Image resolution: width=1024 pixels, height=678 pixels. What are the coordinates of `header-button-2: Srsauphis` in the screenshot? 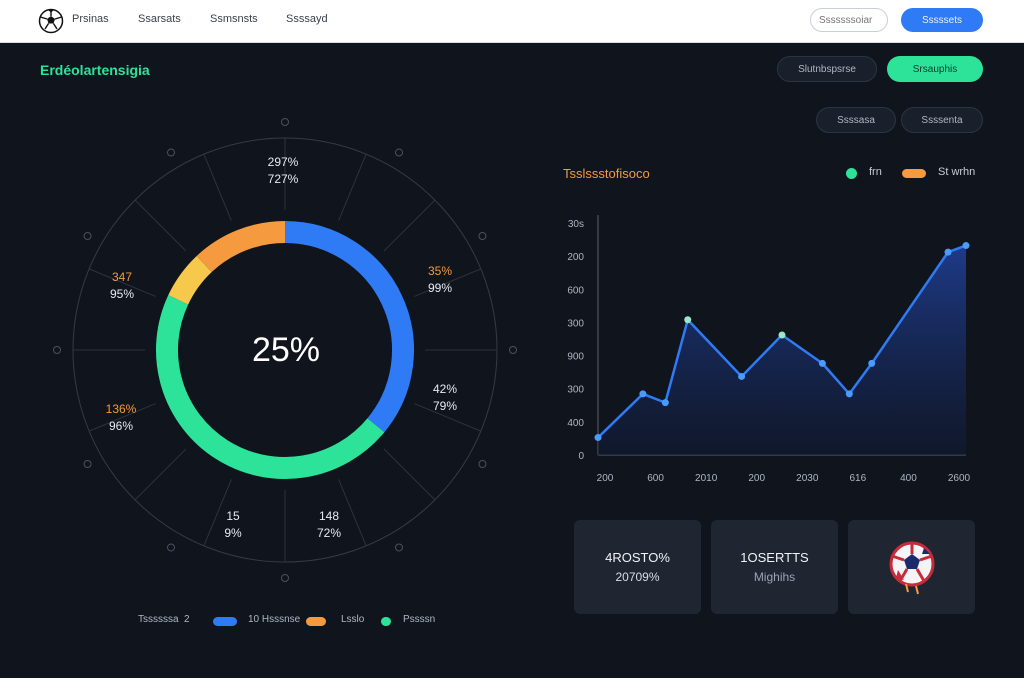 It's located at (935, 69).